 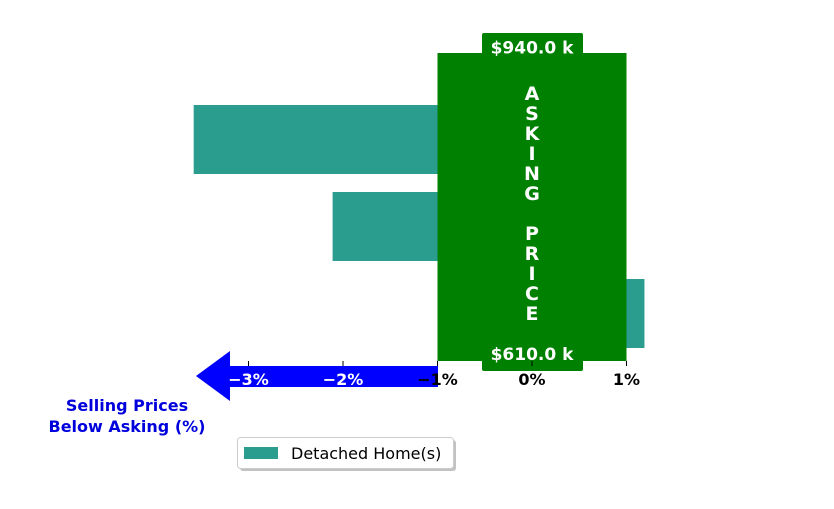 What do you see at coordinates (343, 379) in the screenshot?
I see `x-tick-label: −2%` at bounding box center [343, 379].